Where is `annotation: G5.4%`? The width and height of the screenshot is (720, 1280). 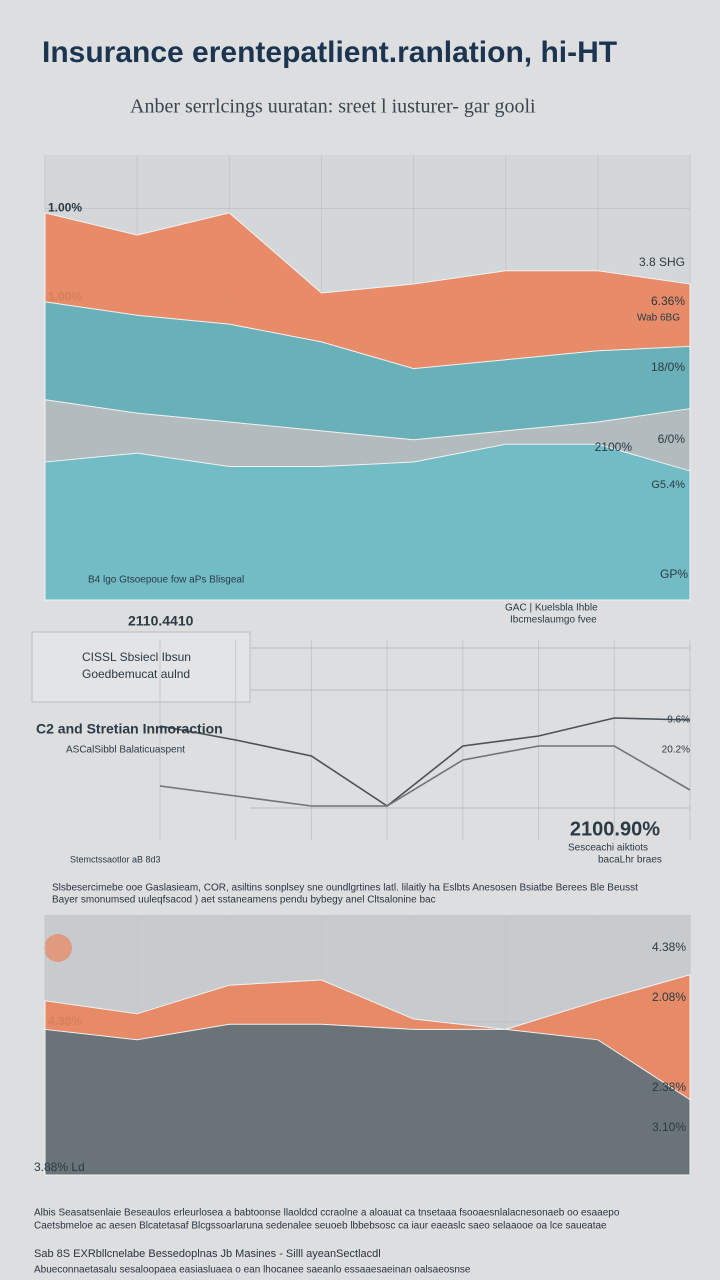 annotation: G5.4% is located at coordinates (668, 485).